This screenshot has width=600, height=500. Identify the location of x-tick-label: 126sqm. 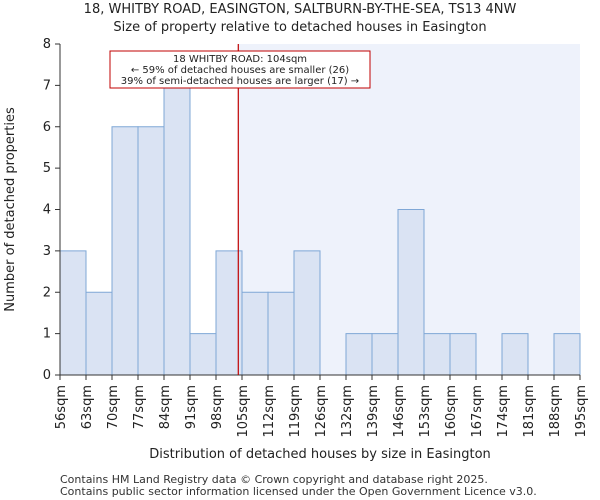
(321, 411).